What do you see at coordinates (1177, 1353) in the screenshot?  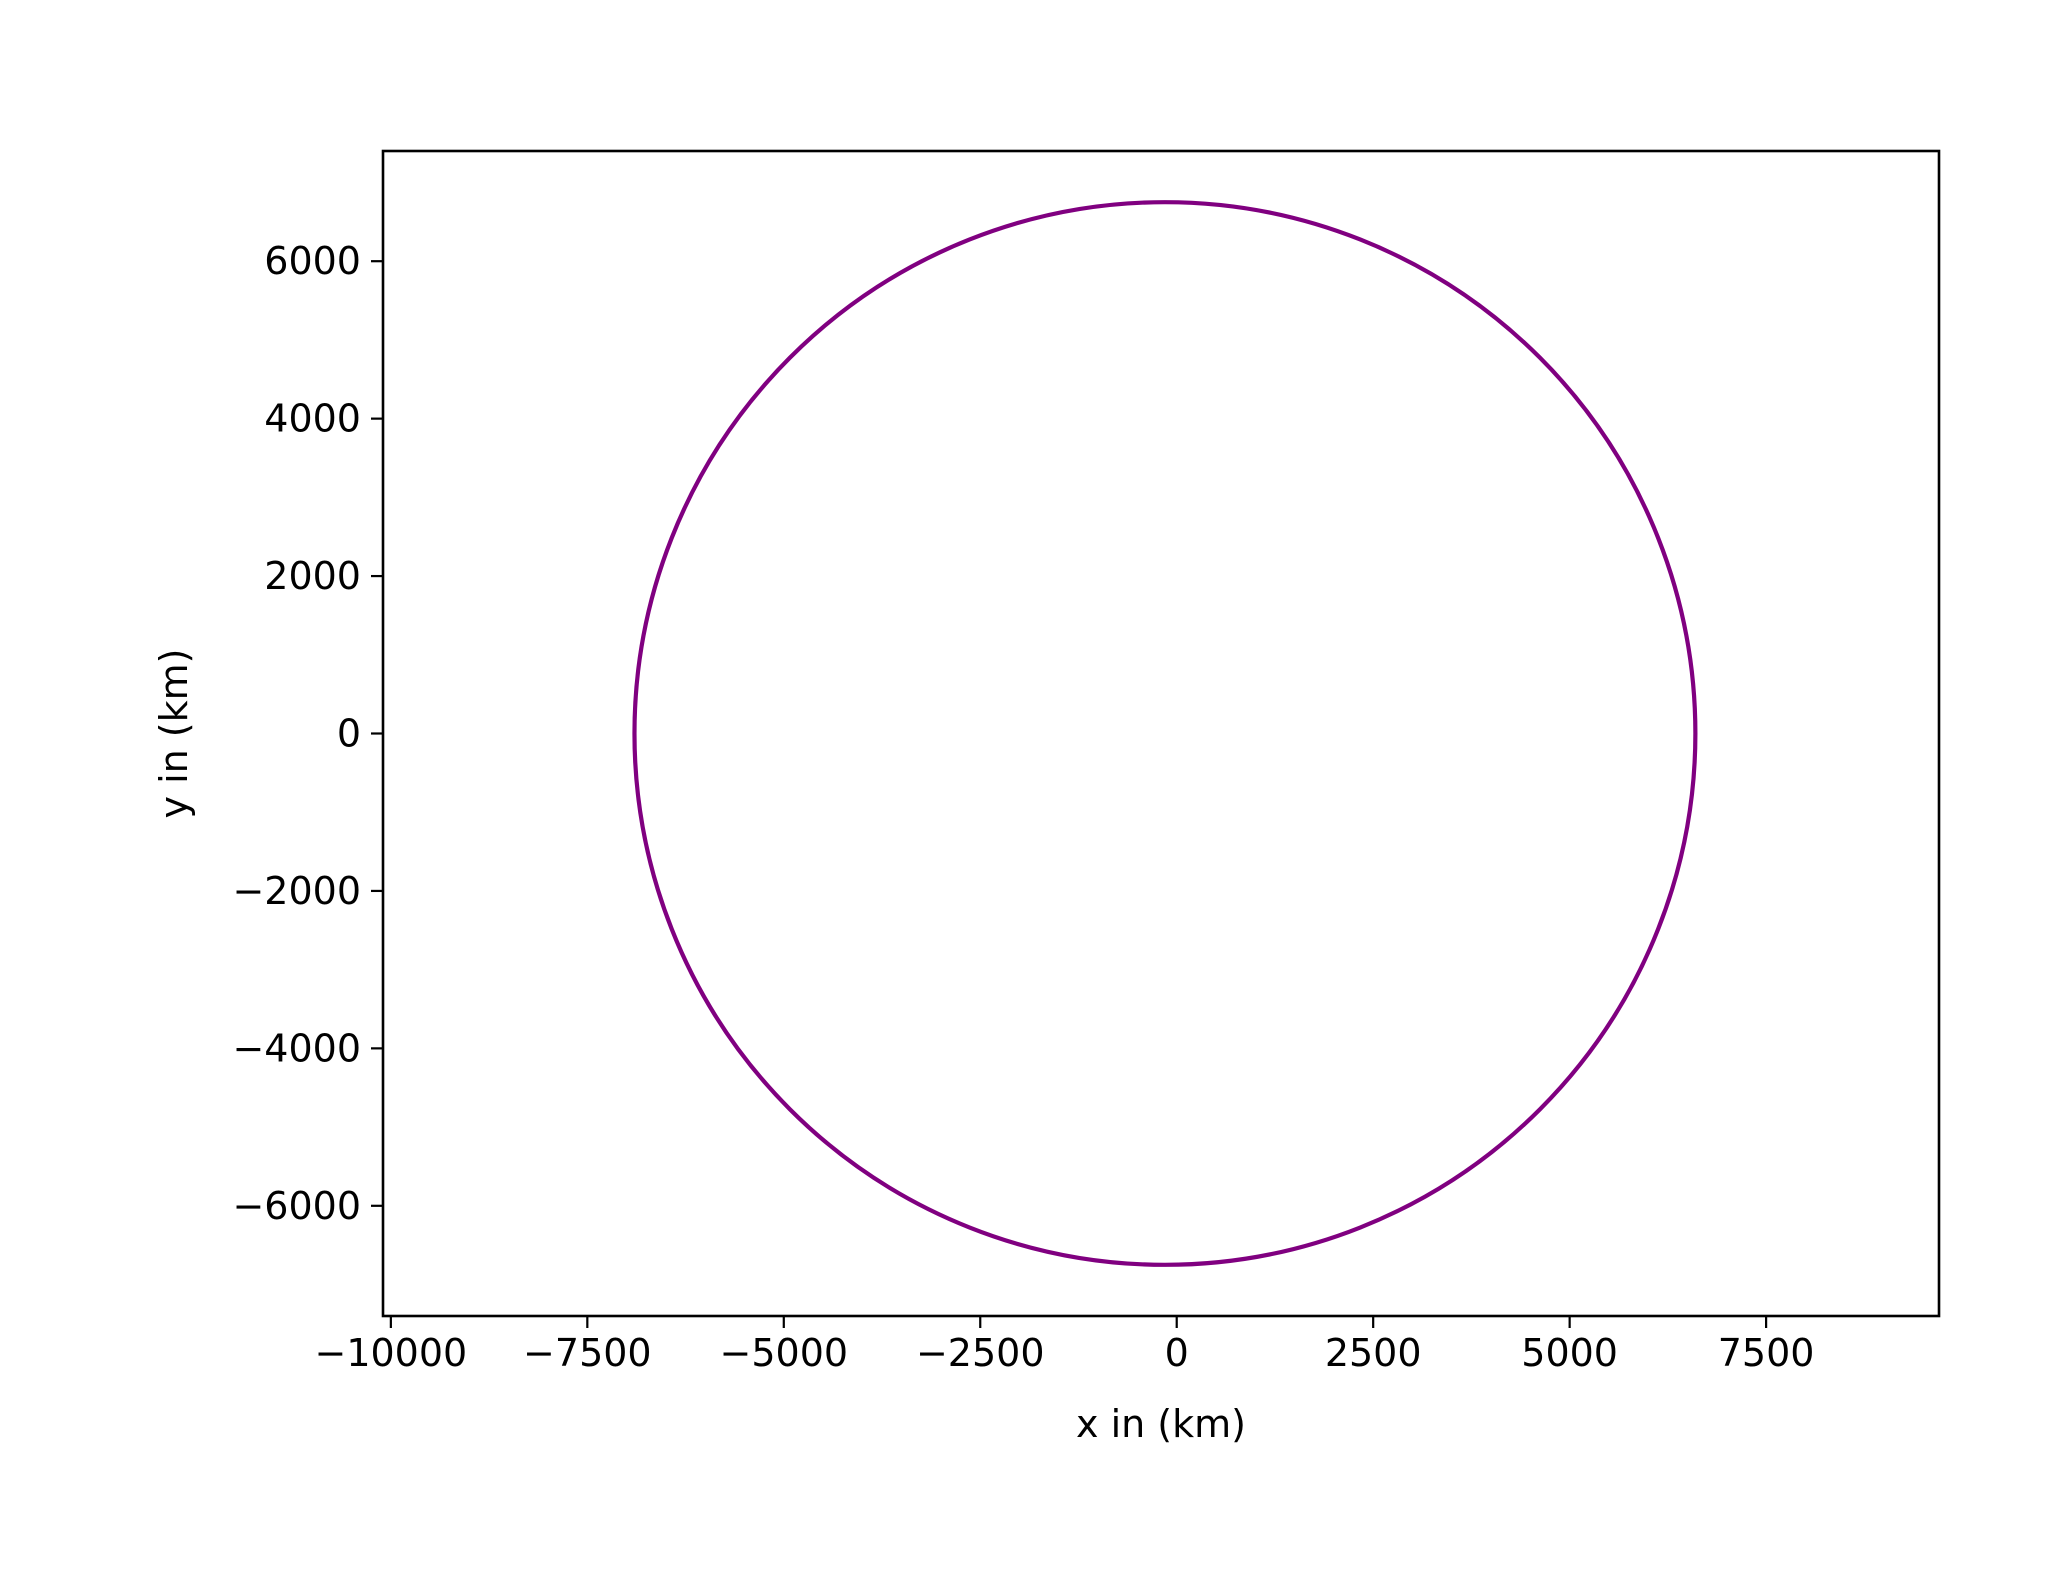 I see `x-tick-label: 0` at bounding box center [1177, 1353].